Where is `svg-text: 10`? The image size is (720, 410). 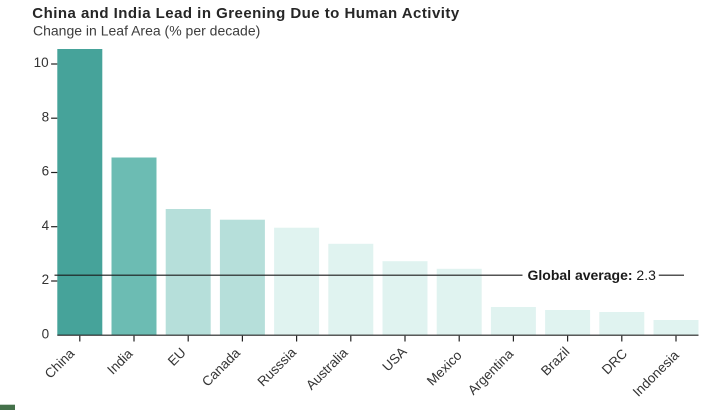 svg-text: 10 is located at coordinates (41, 62).